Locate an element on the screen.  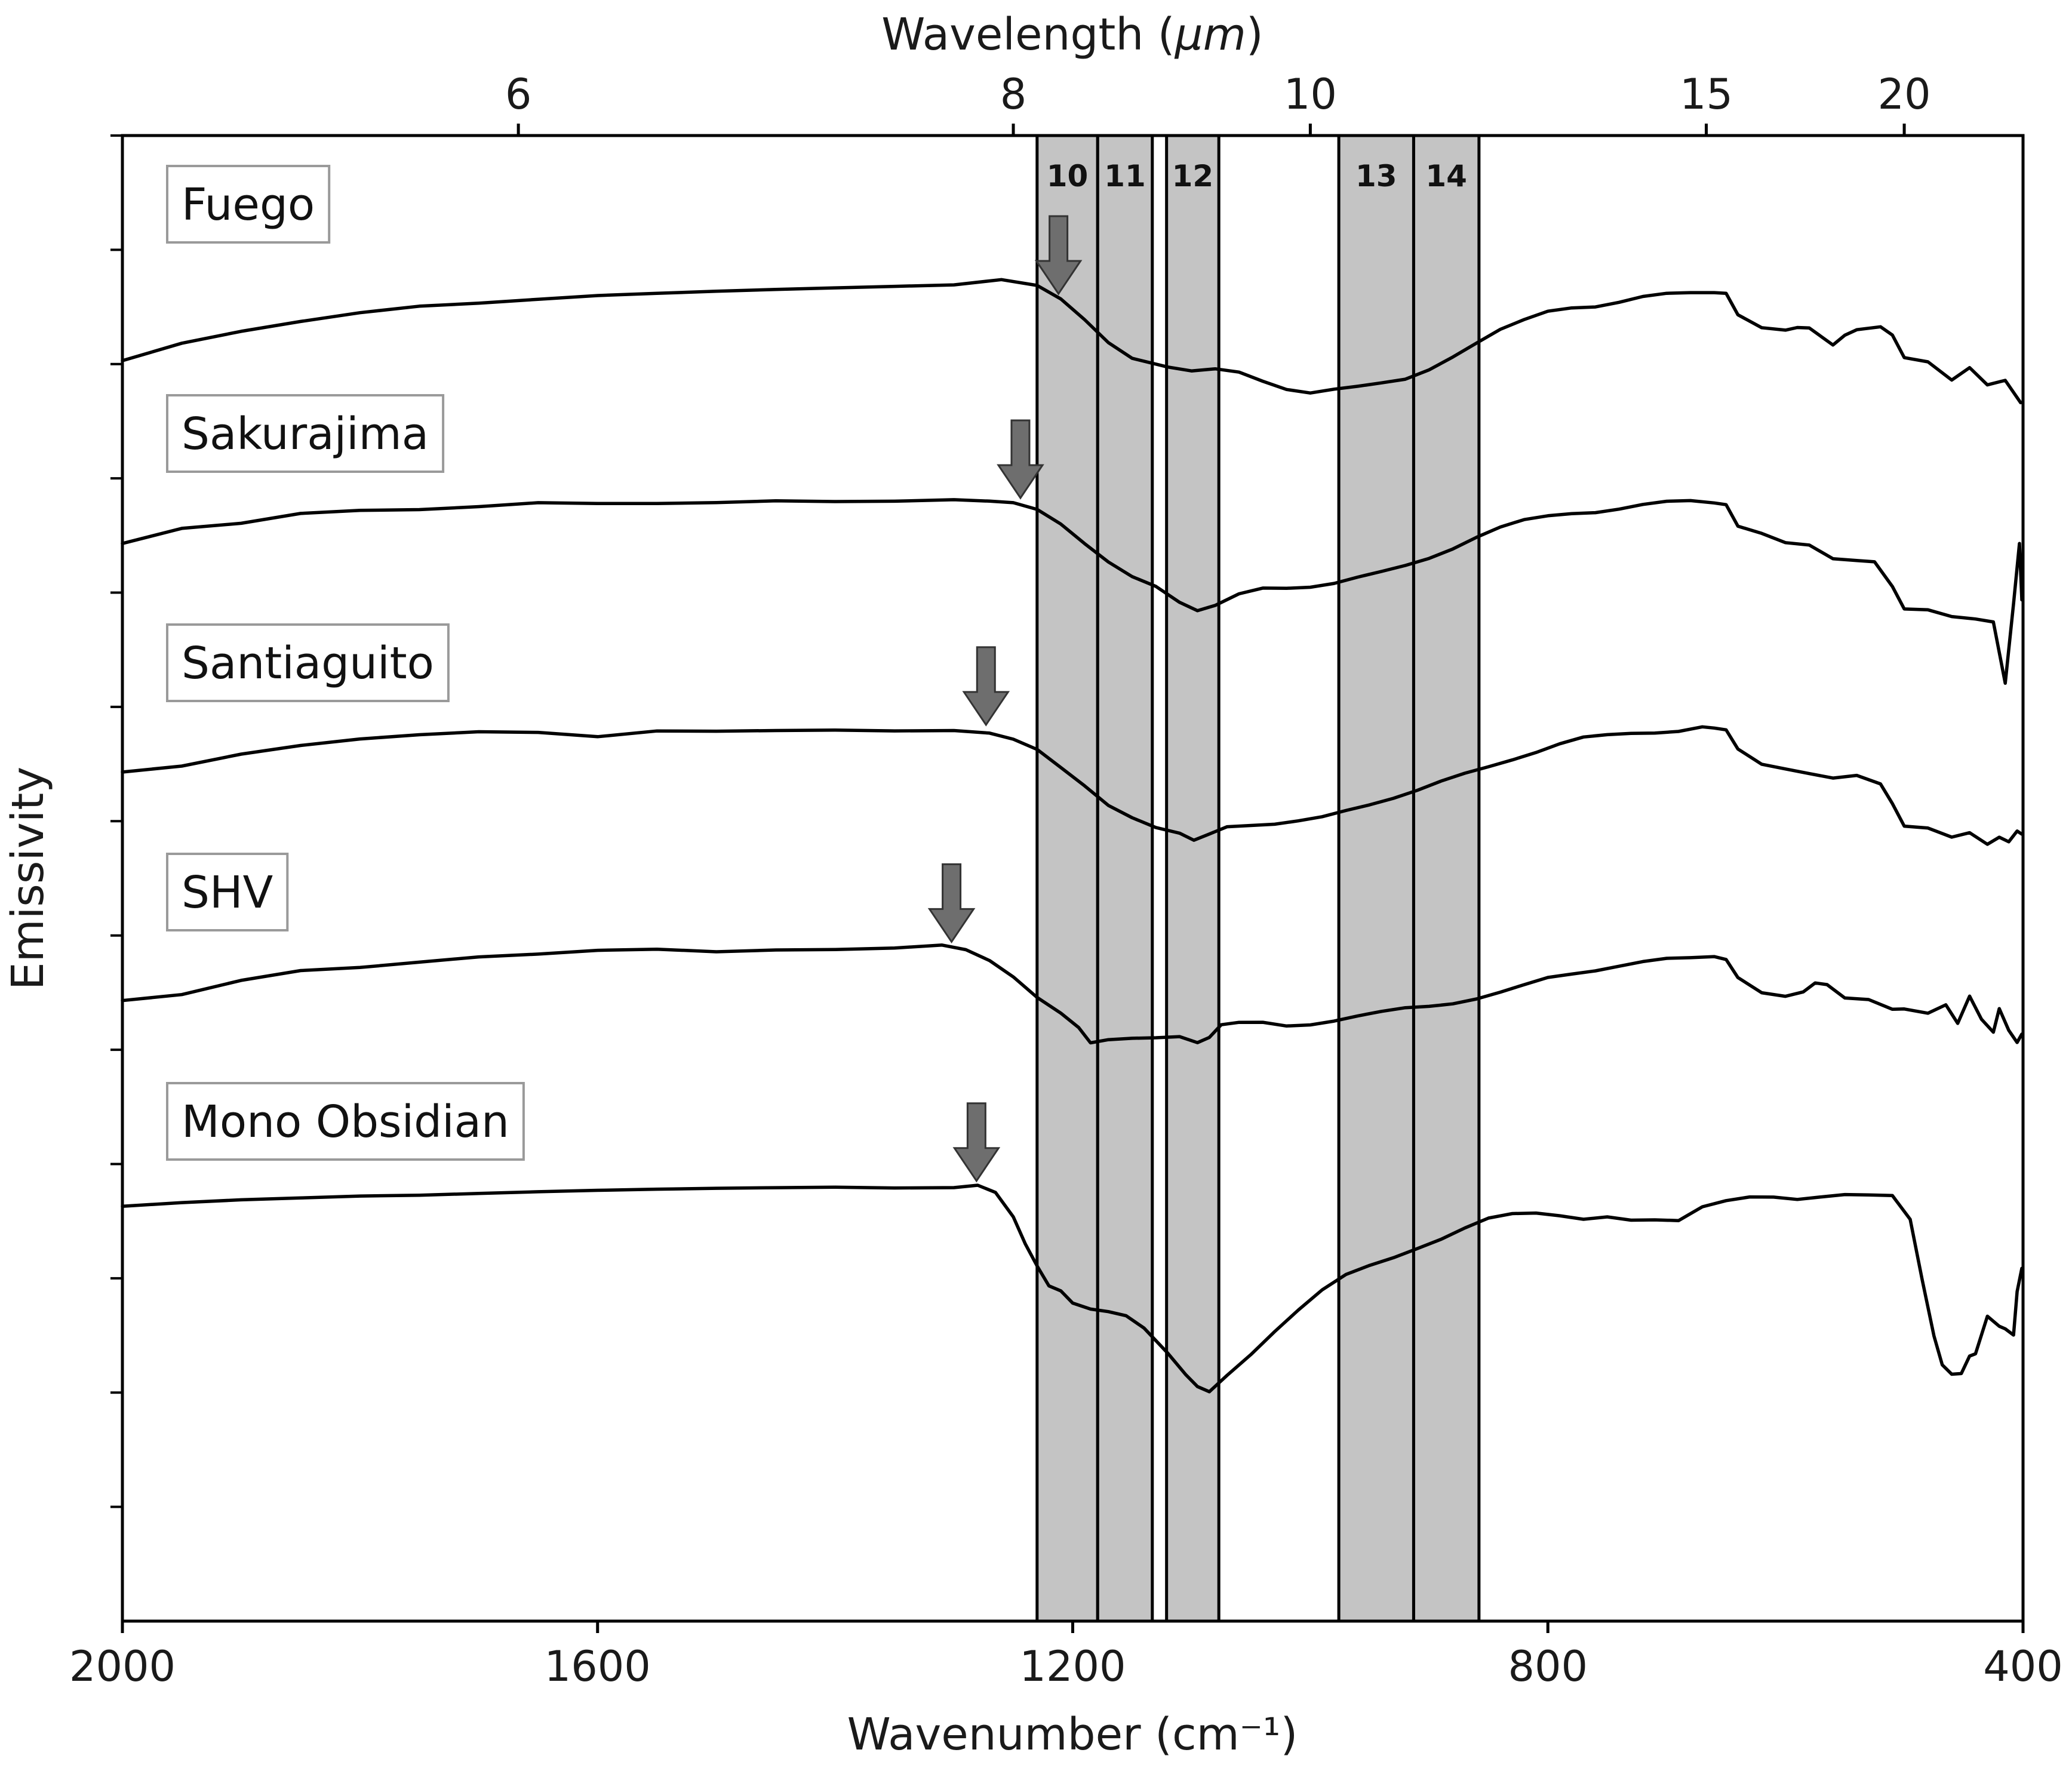
spectrum-line-santiaguito is located at coordinates (1072, 786).